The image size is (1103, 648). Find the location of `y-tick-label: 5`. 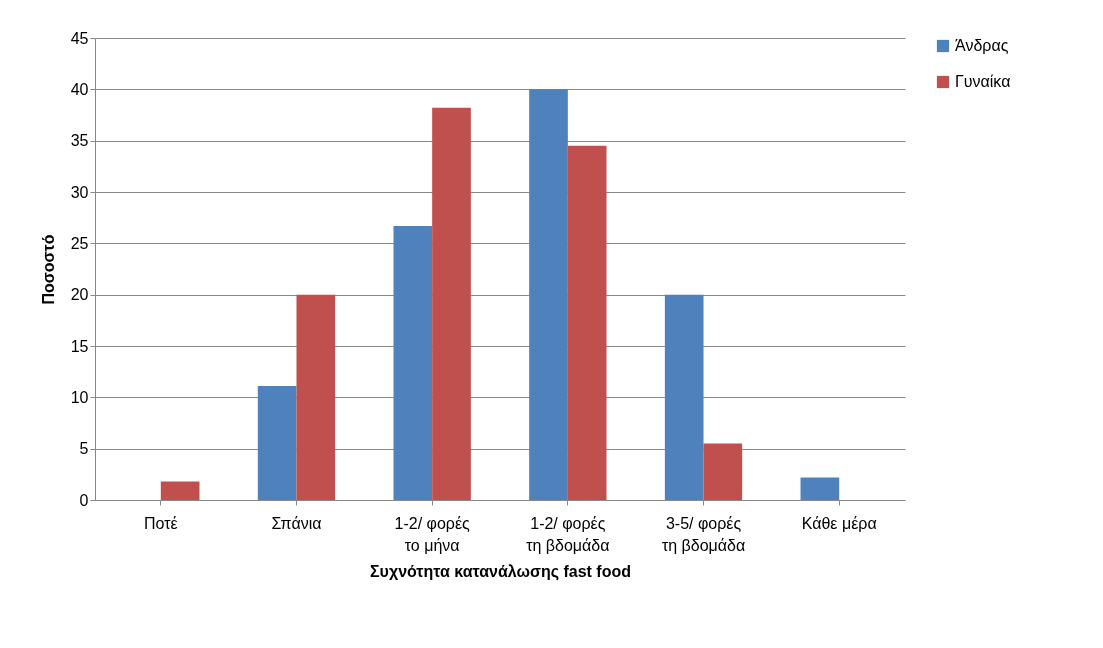

y-tick-label: 5 is located at coordinates (84, 449).